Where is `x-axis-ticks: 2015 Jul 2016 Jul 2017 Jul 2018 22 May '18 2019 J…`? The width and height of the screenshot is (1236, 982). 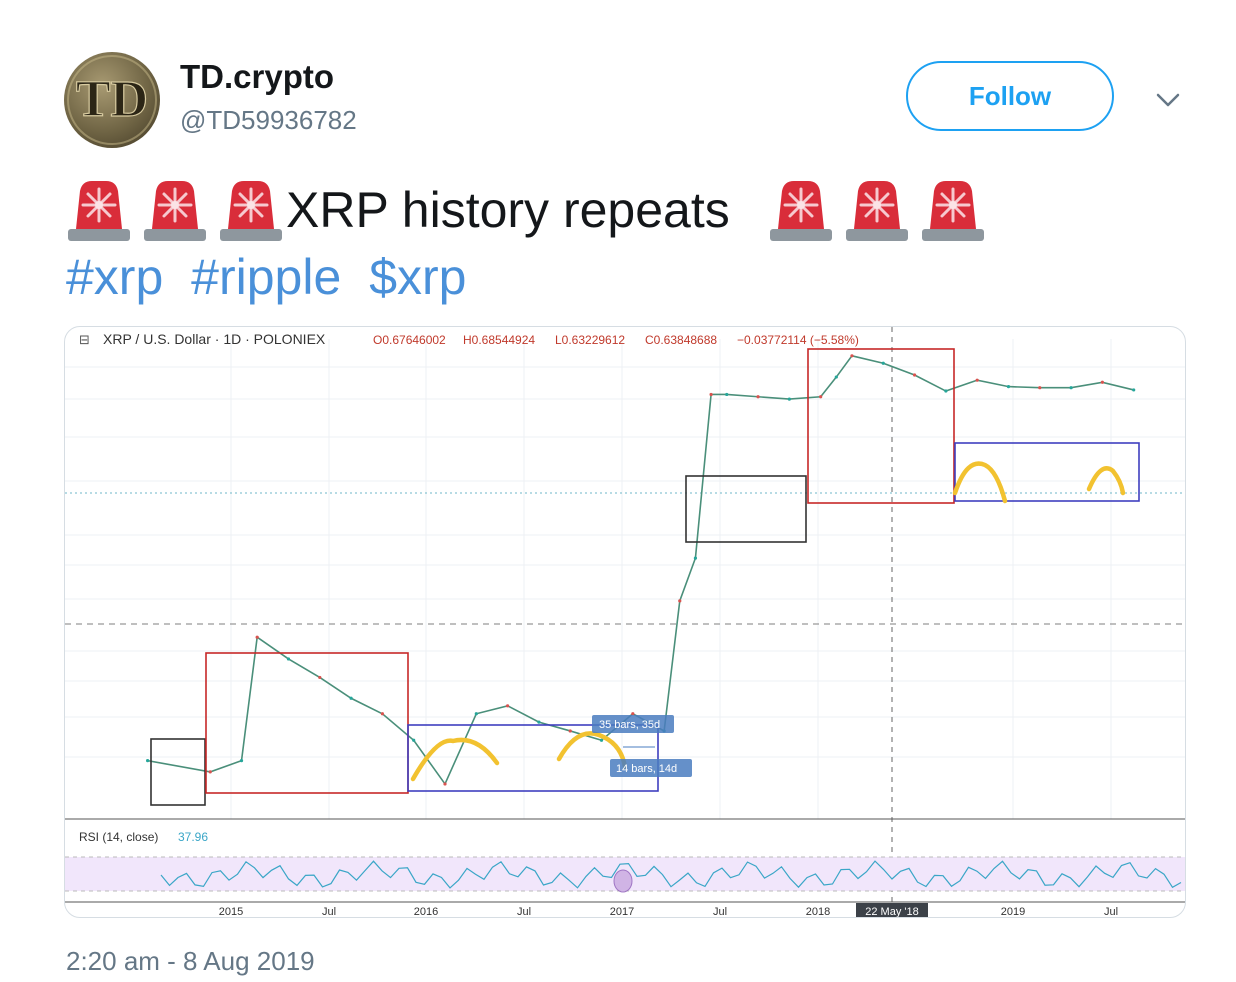 x-axis-ticks: 2015 Jul 2016 Jul 2017 Jul 2018 22 May '18 2019 J… is located at coordinates (668, 910).